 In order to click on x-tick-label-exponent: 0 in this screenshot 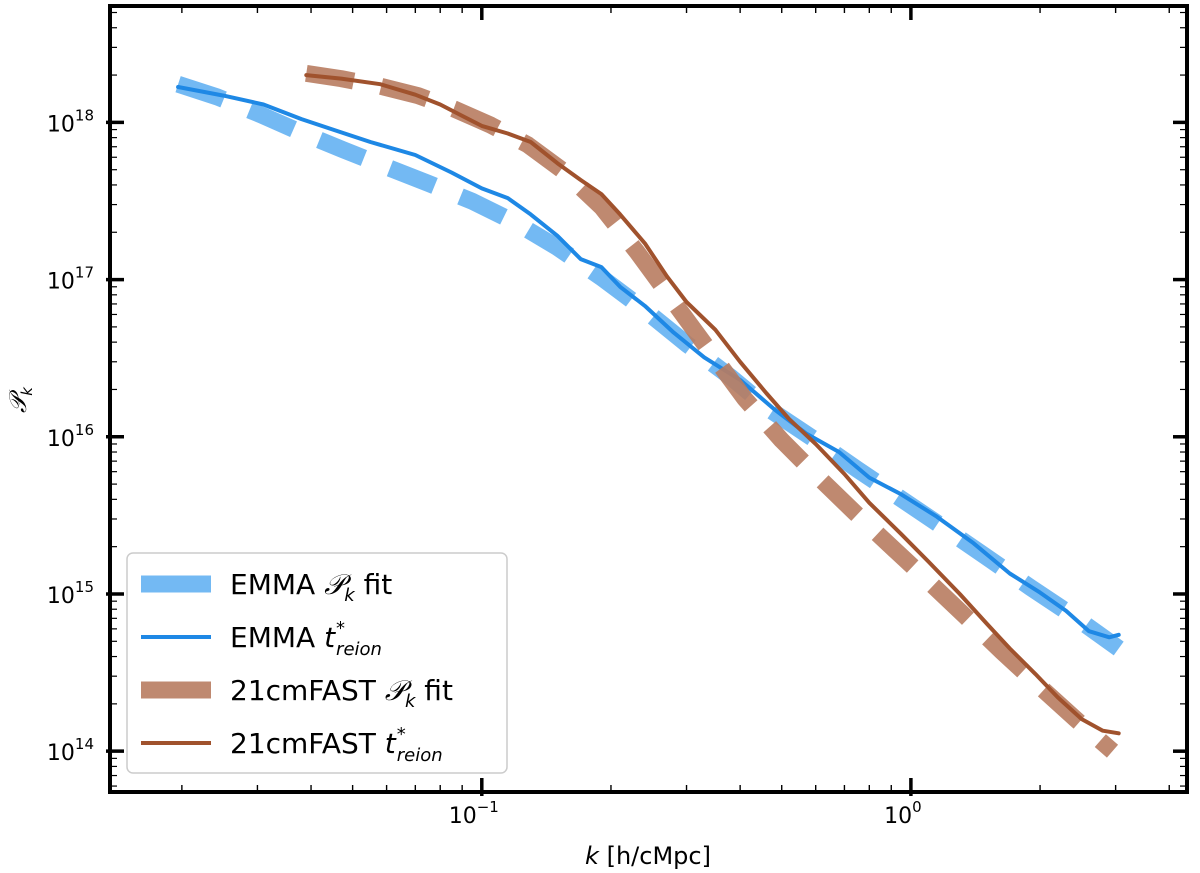, I will do `click(917, 807)`.